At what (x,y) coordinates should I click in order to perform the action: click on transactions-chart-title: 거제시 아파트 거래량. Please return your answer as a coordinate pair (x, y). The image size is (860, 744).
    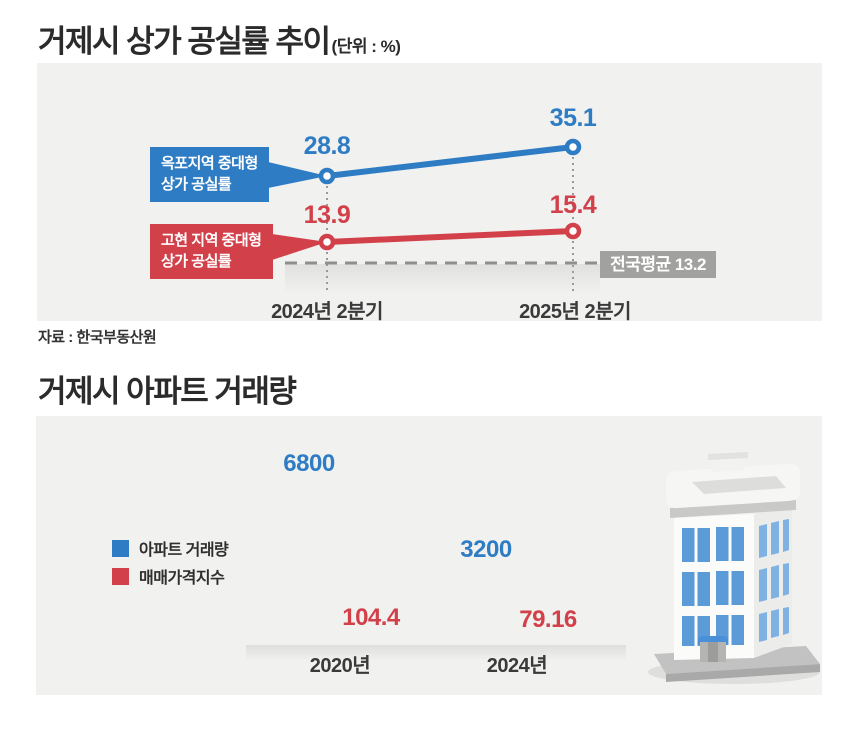
    Looking at the image, I should click on (167, 391).